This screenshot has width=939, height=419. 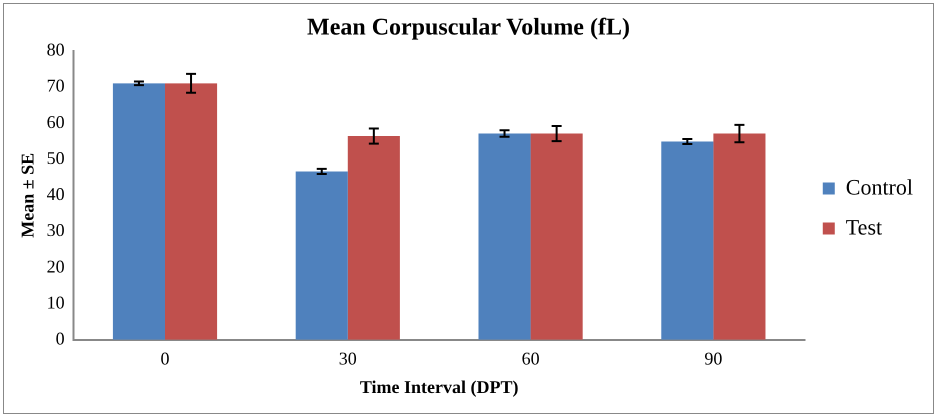 What do you see at coordinates (55, 50) in the screenshot?
I see `y-tick-label: 80` at bounding box center [55, 50].